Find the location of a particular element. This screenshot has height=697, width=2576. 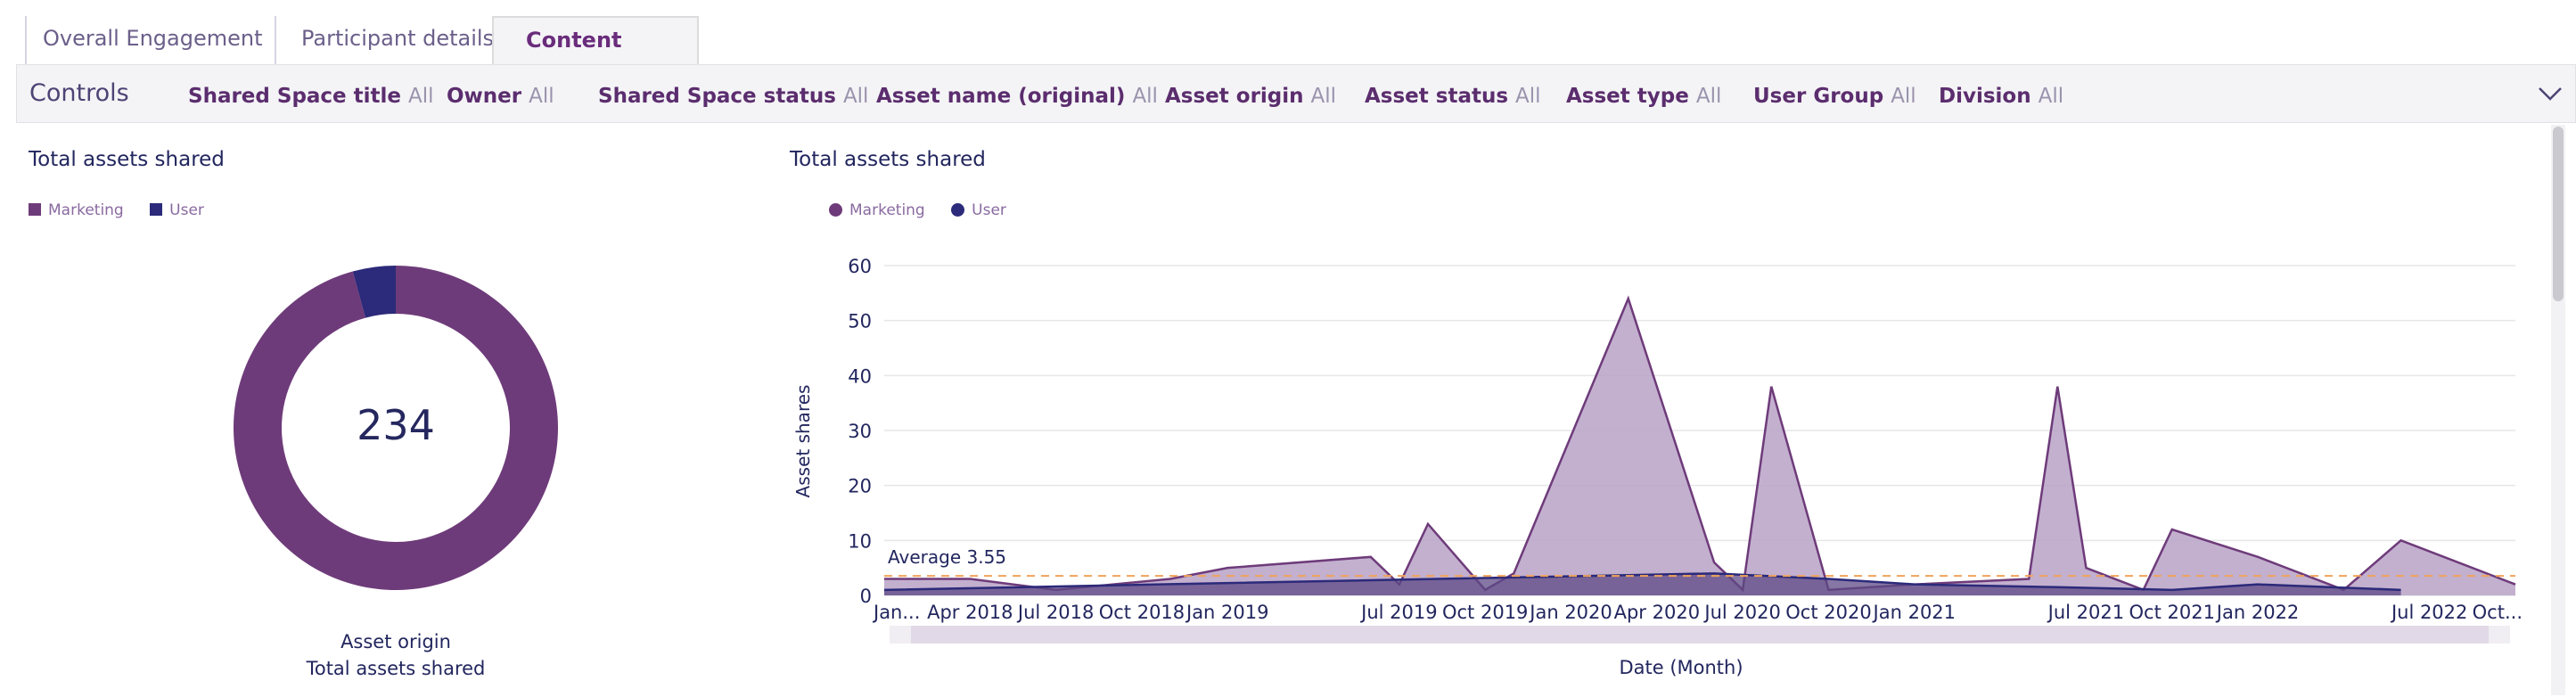

y-axis-ticks: 0 10 20 30 40 50 60 is located at coordinates (860, 432).